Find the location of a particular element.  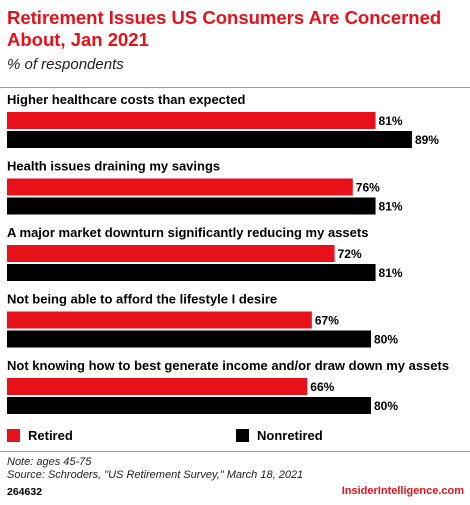

value-label: 72% is located at coordinates (350, 254).